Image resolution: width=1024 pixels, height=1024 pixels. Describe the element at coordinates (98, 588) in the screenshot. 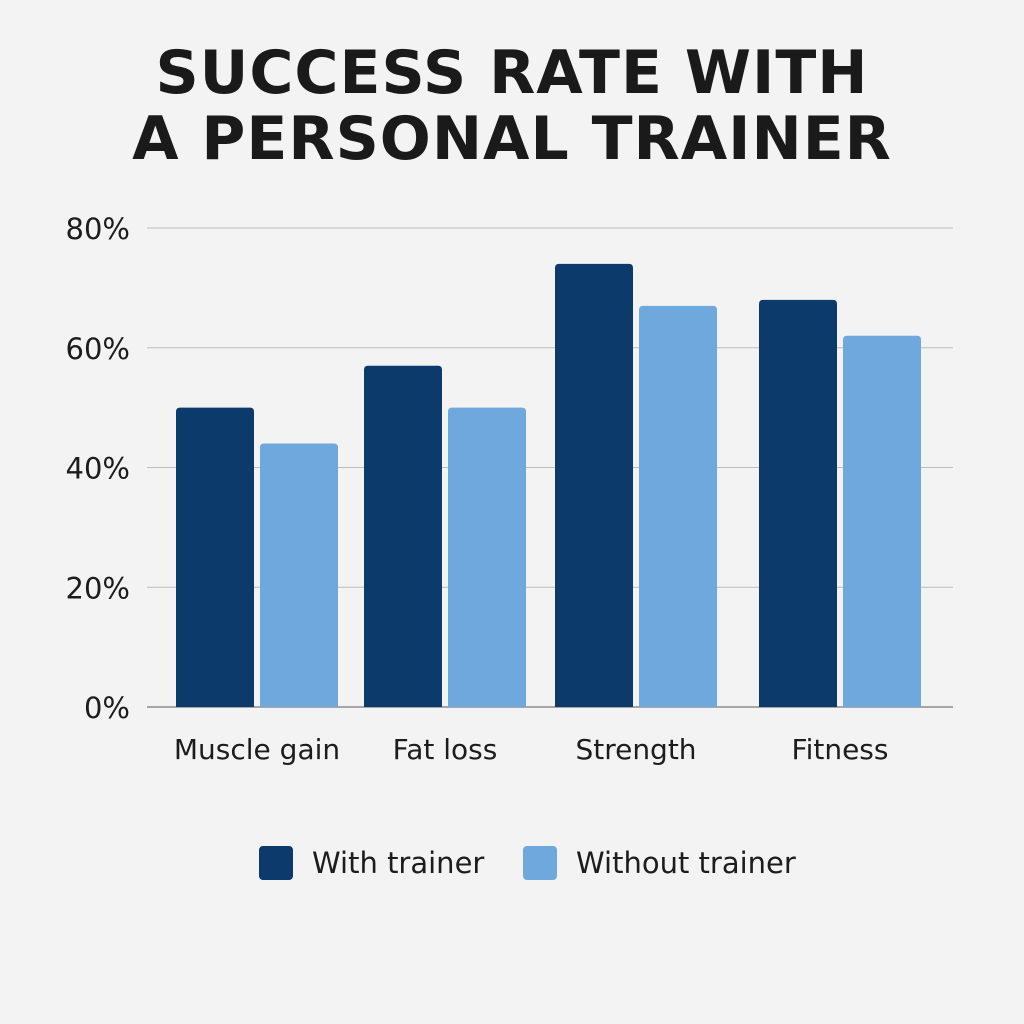

I see `y-tick-label: 20%` at that location.